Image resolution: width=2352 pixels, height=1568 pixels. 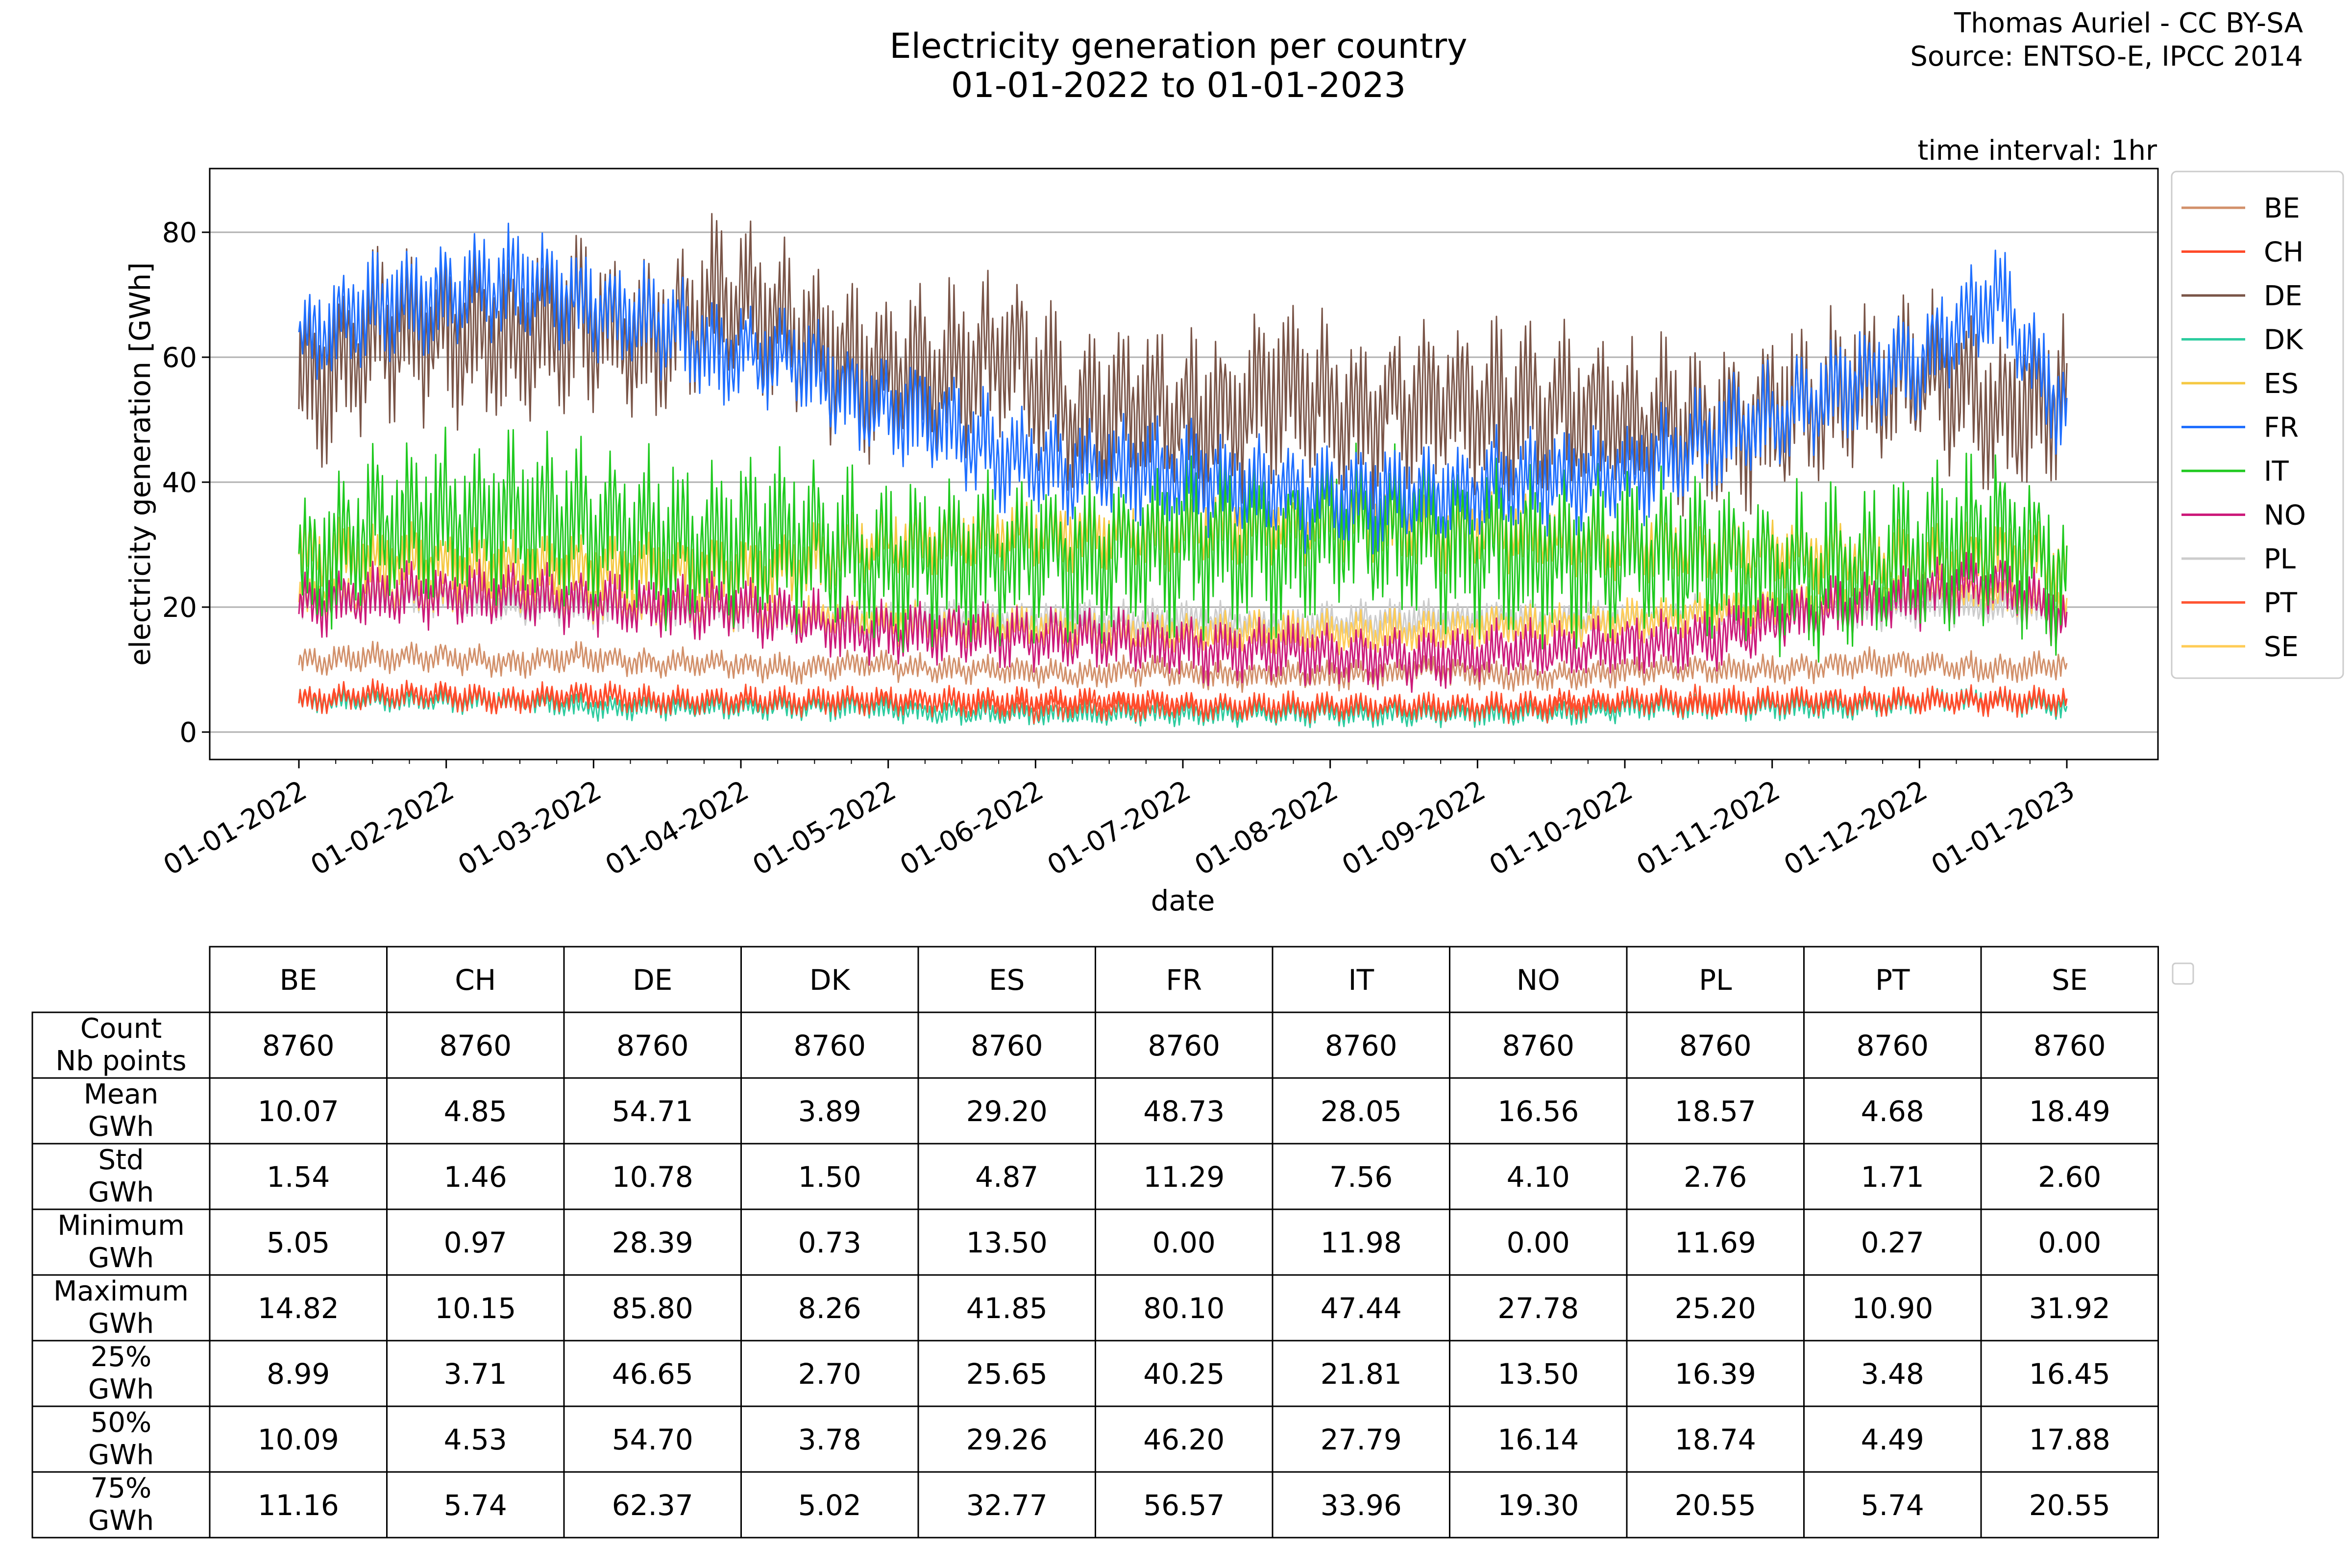 I want to click on table-cell-value: 48.73, so click(x=1184, y=1111).